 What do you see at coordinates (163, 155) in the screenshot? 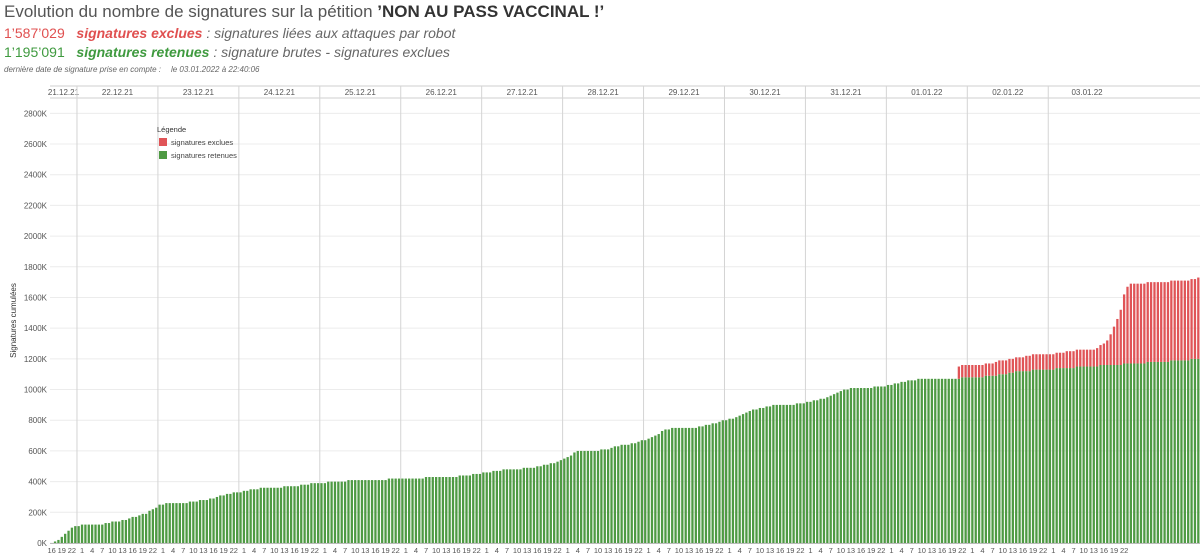
I see `legend-swatch-kept` at bounding box center [163, 155].